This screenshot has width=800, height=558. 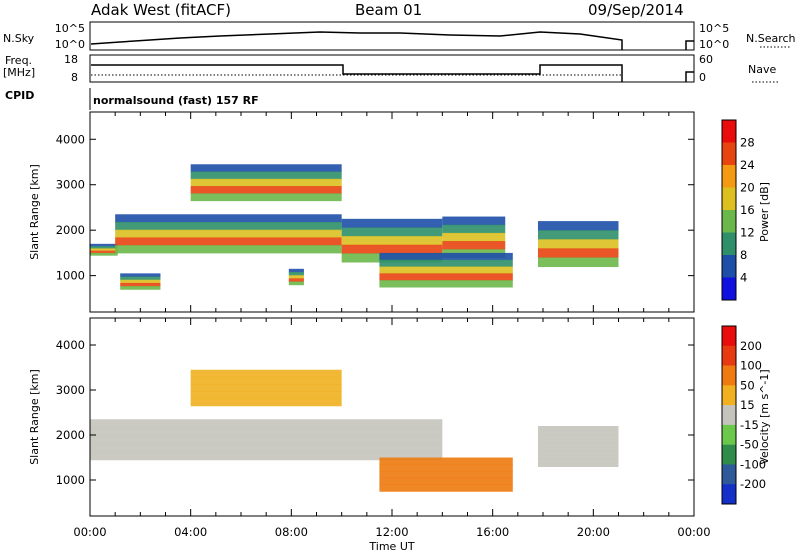 I want to click on xtick-label-0: 00:00, so click(x=89, y=532).